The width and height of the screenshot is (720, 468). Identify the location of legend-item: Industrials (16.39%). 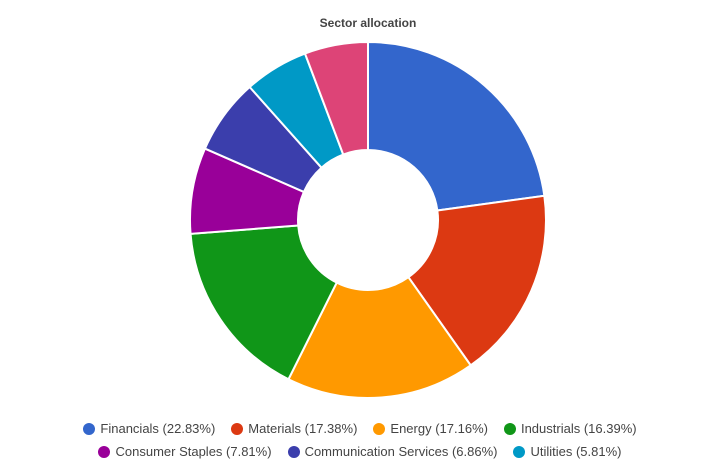
(570, 428).